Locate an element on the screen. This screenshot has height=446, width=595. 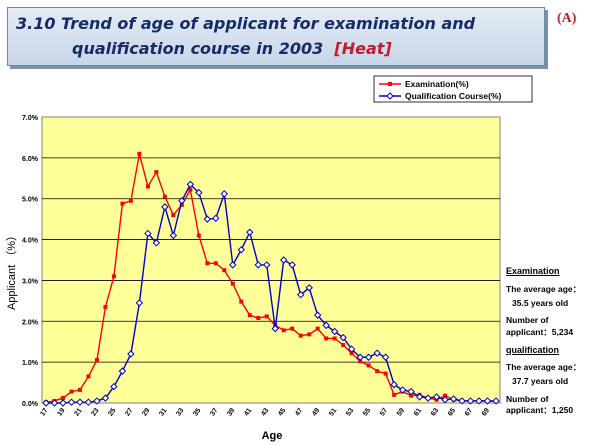
exam-num-label: Number of is located at coordinates (527, 320).